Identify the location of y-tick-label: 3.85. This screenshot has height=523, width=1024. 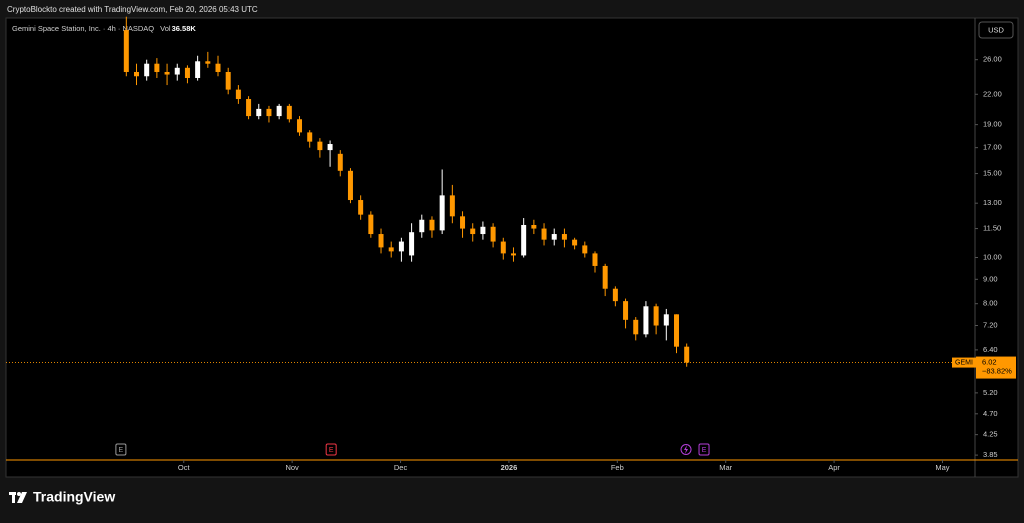
(990, 454).